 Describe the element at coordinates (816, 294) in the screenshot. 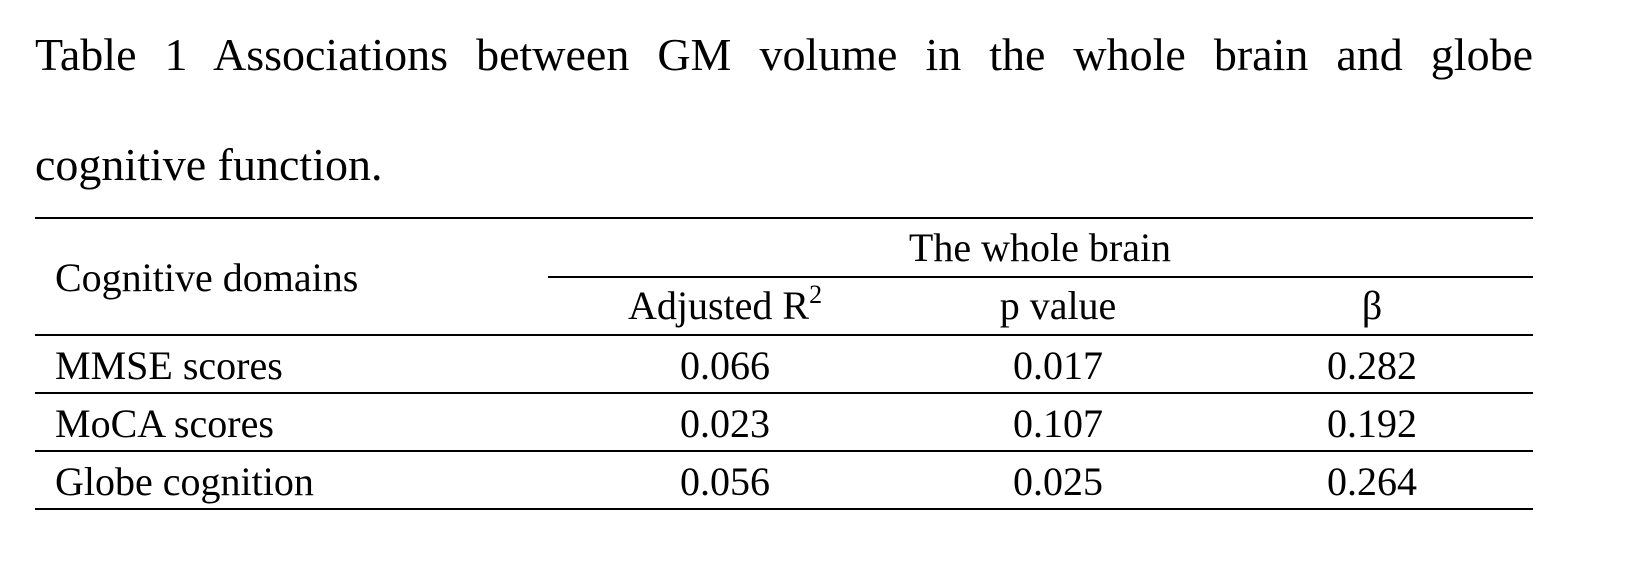

I see `superscript: 2` at that location.